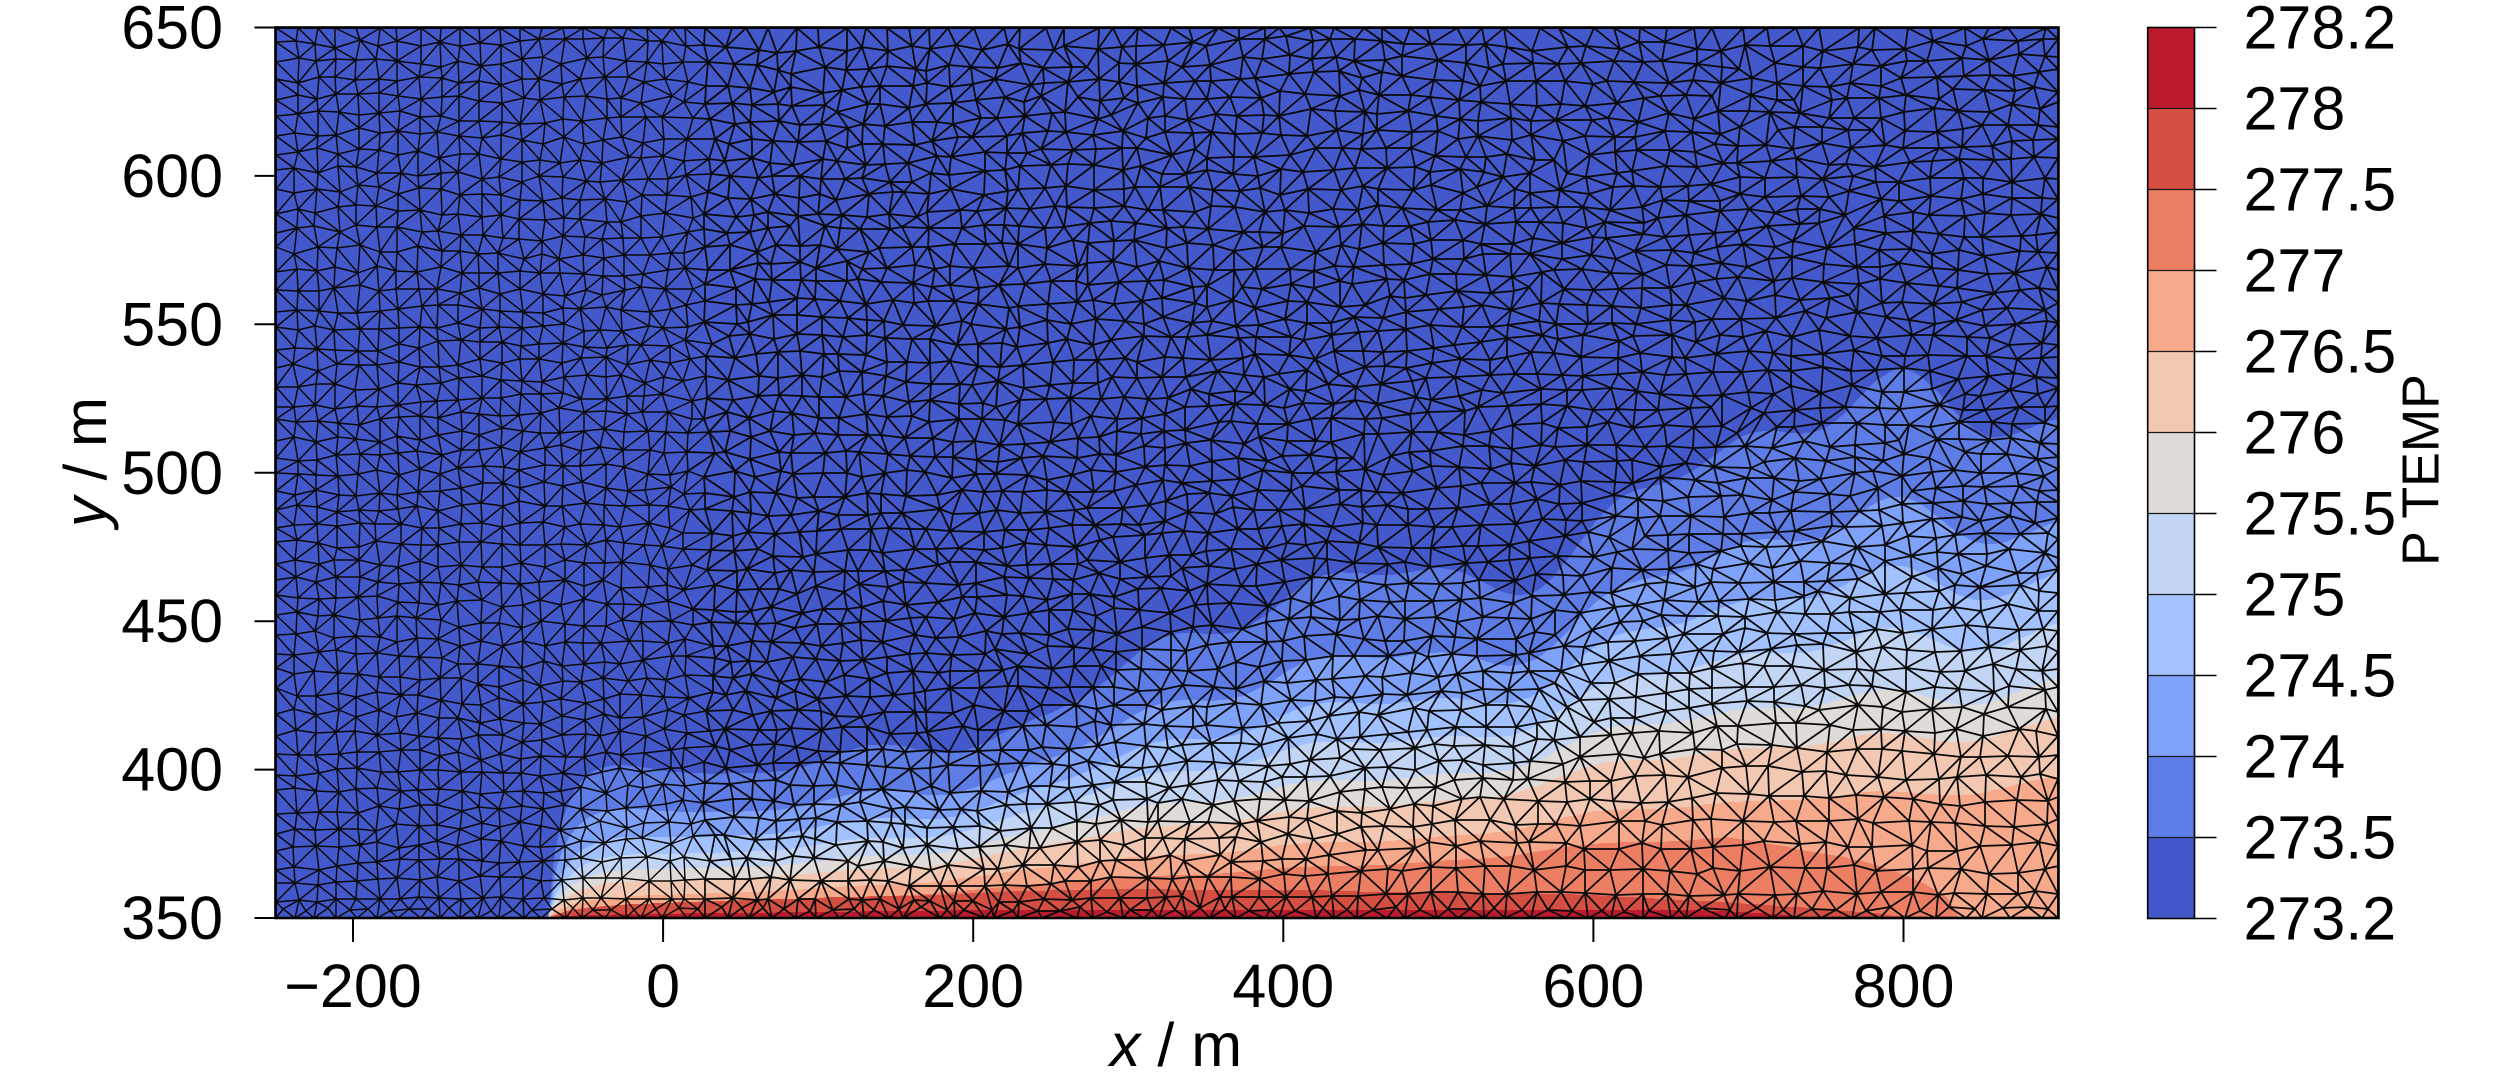 This screenshot has height=1080, width=2520. I want to click on svg-text: 200, so click(973, 986).